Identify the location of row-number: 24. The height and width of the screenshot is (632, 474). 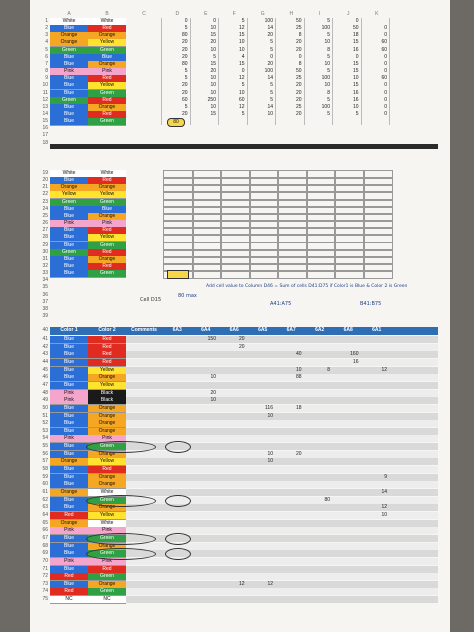
(45, 208).